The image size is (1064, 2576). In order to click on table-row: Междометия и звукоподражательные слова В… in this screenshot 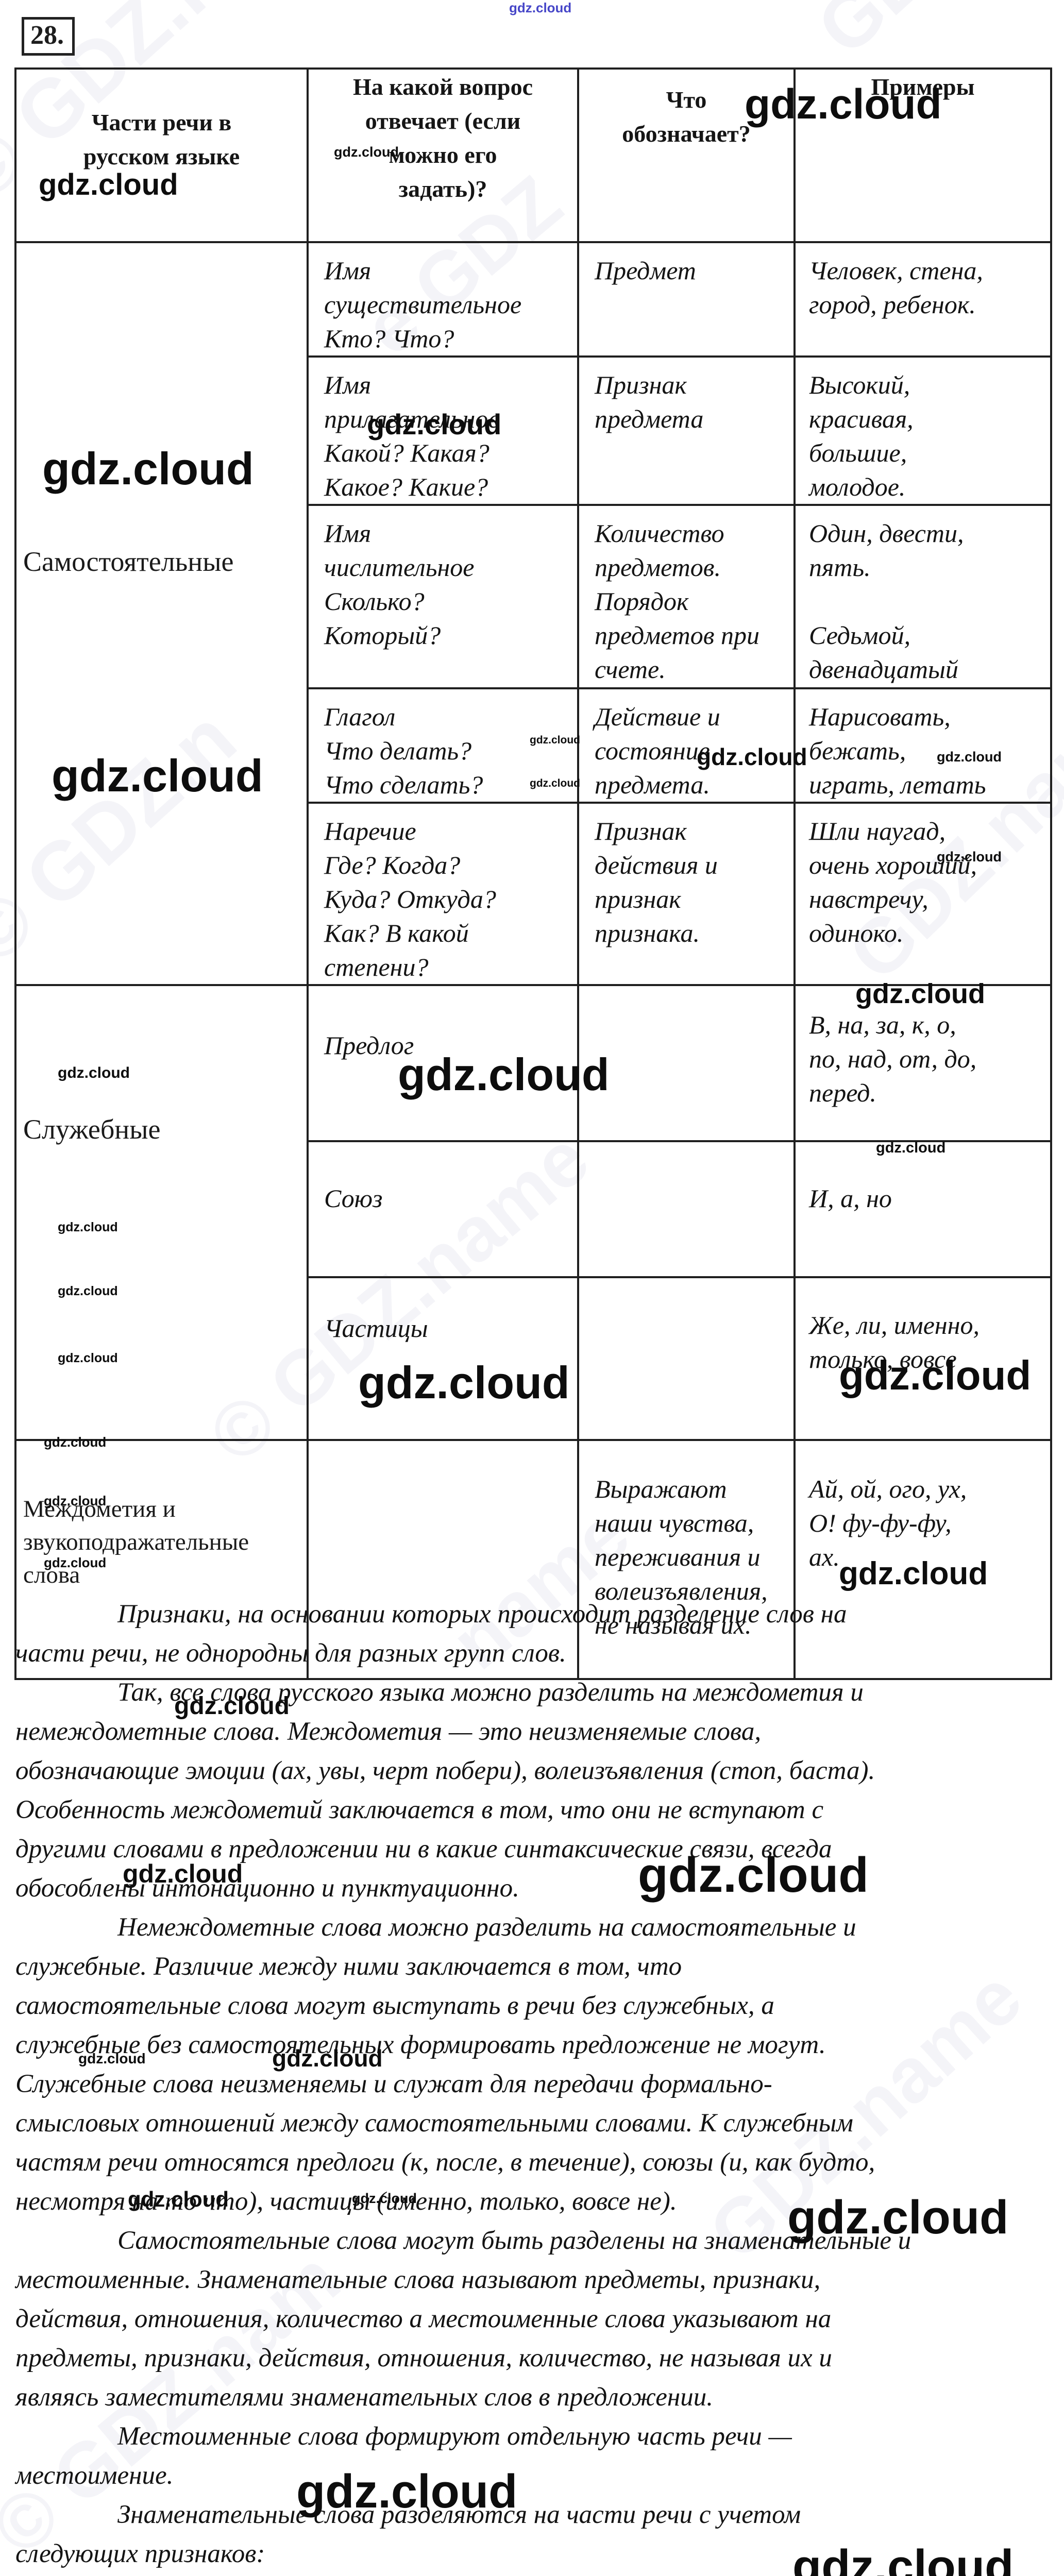, I will do `click(533, 1559)`.